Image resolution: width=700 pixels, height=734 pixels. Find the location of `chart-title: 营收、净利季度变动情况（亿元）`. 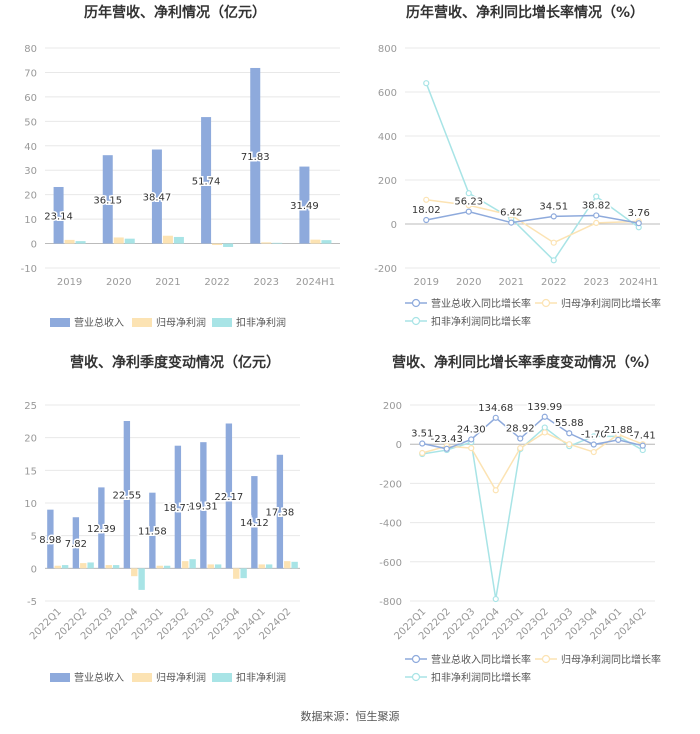

chart-title: 营收、净利季度变动情况（亿元） is located at coordinates (175, 362).